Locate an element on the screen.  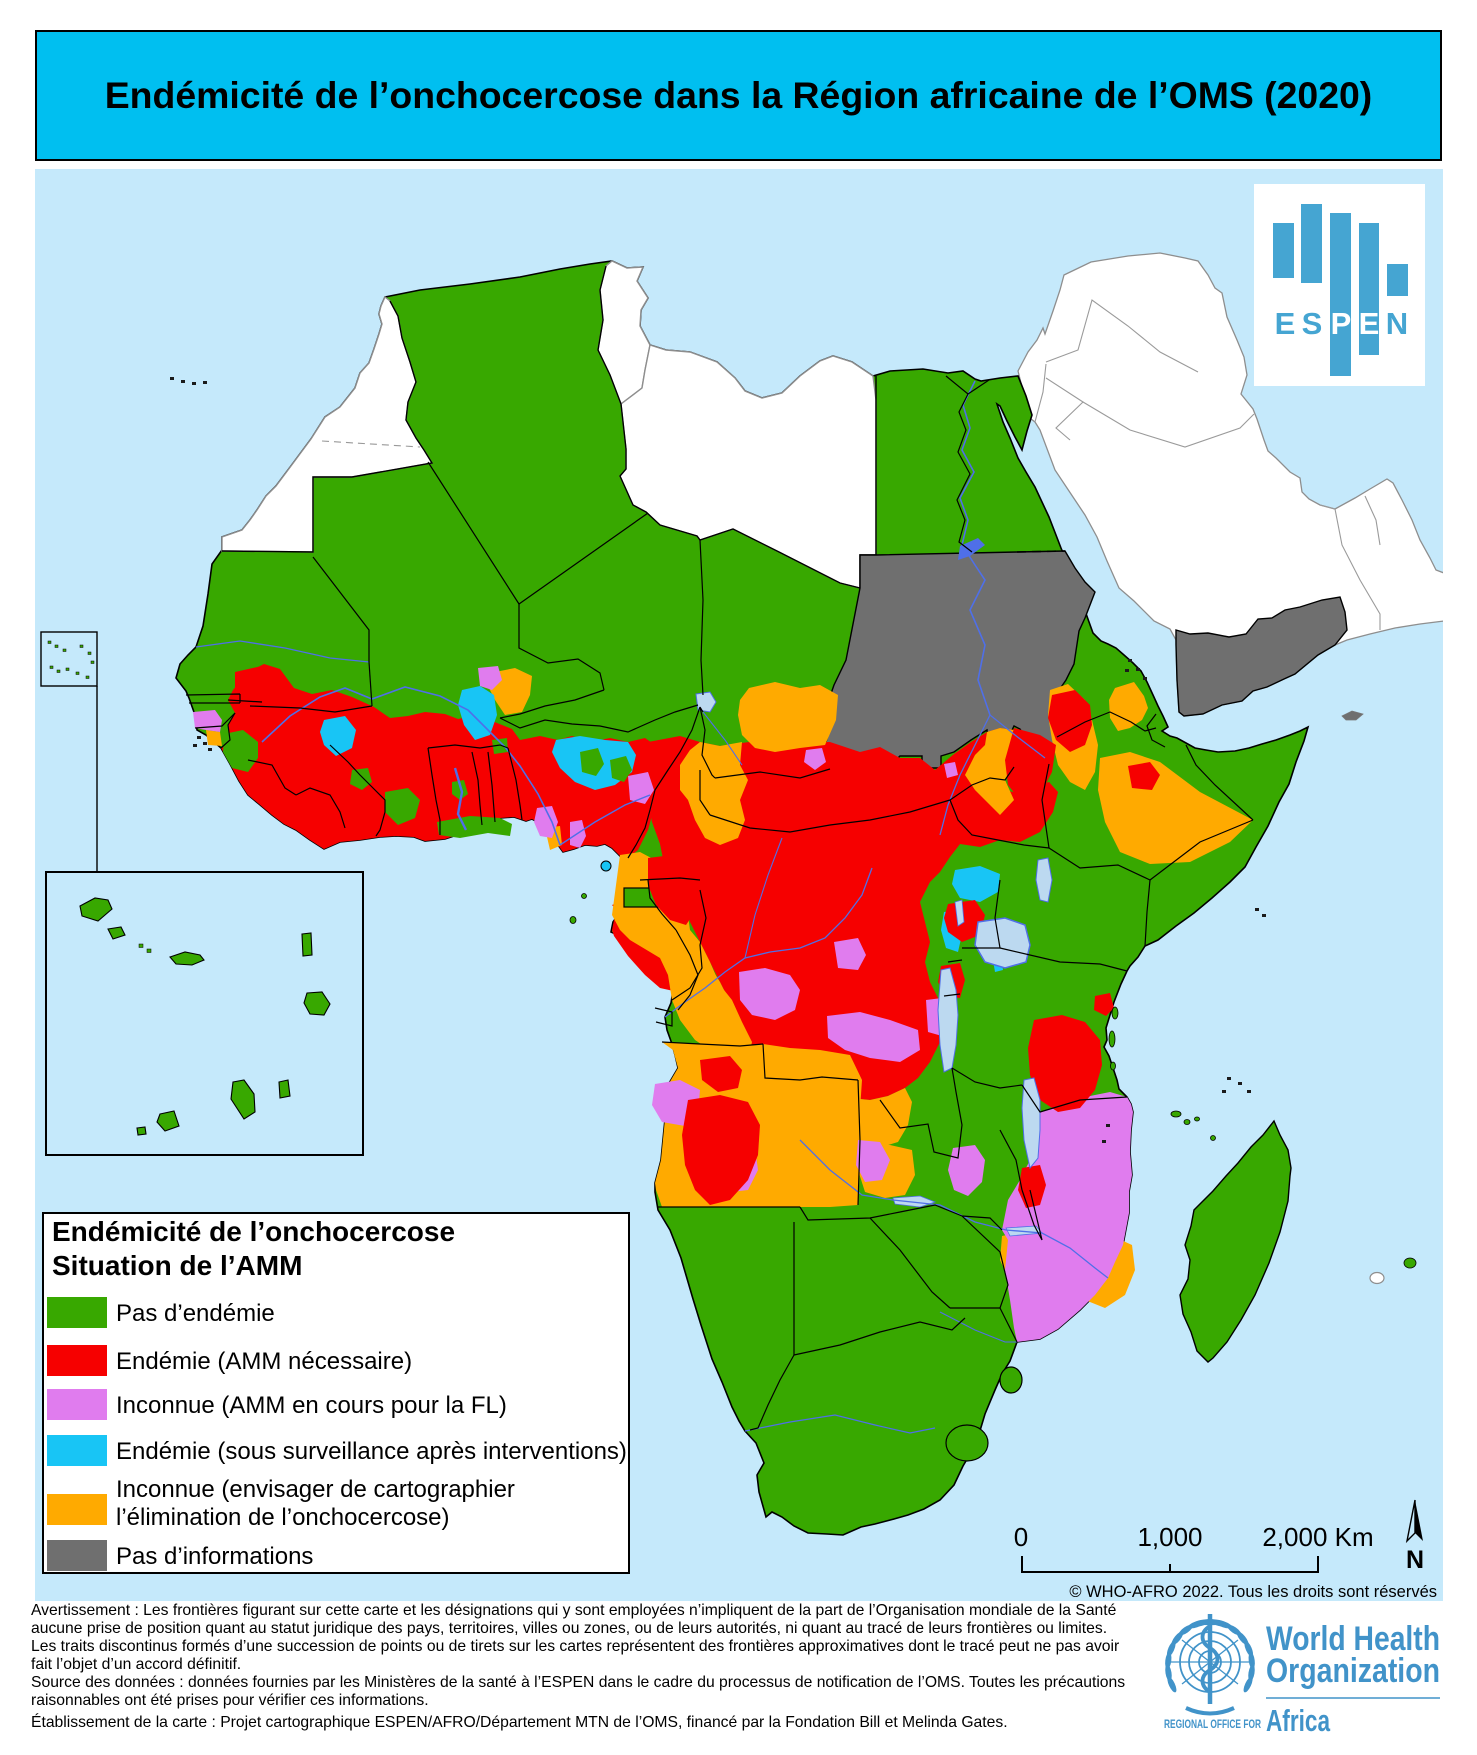
svg-text: S is located at coordinates (1312, 323).